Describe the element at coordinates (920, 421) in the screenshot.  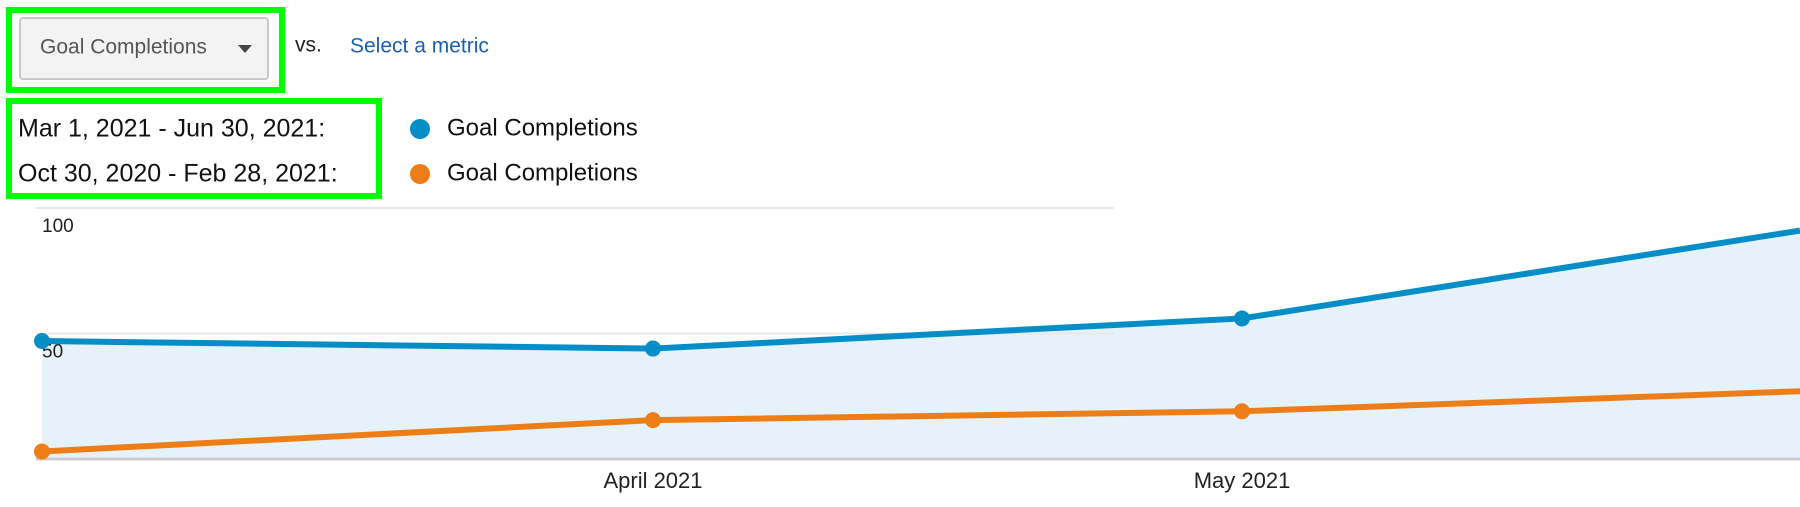
I see `series-line` at that location.